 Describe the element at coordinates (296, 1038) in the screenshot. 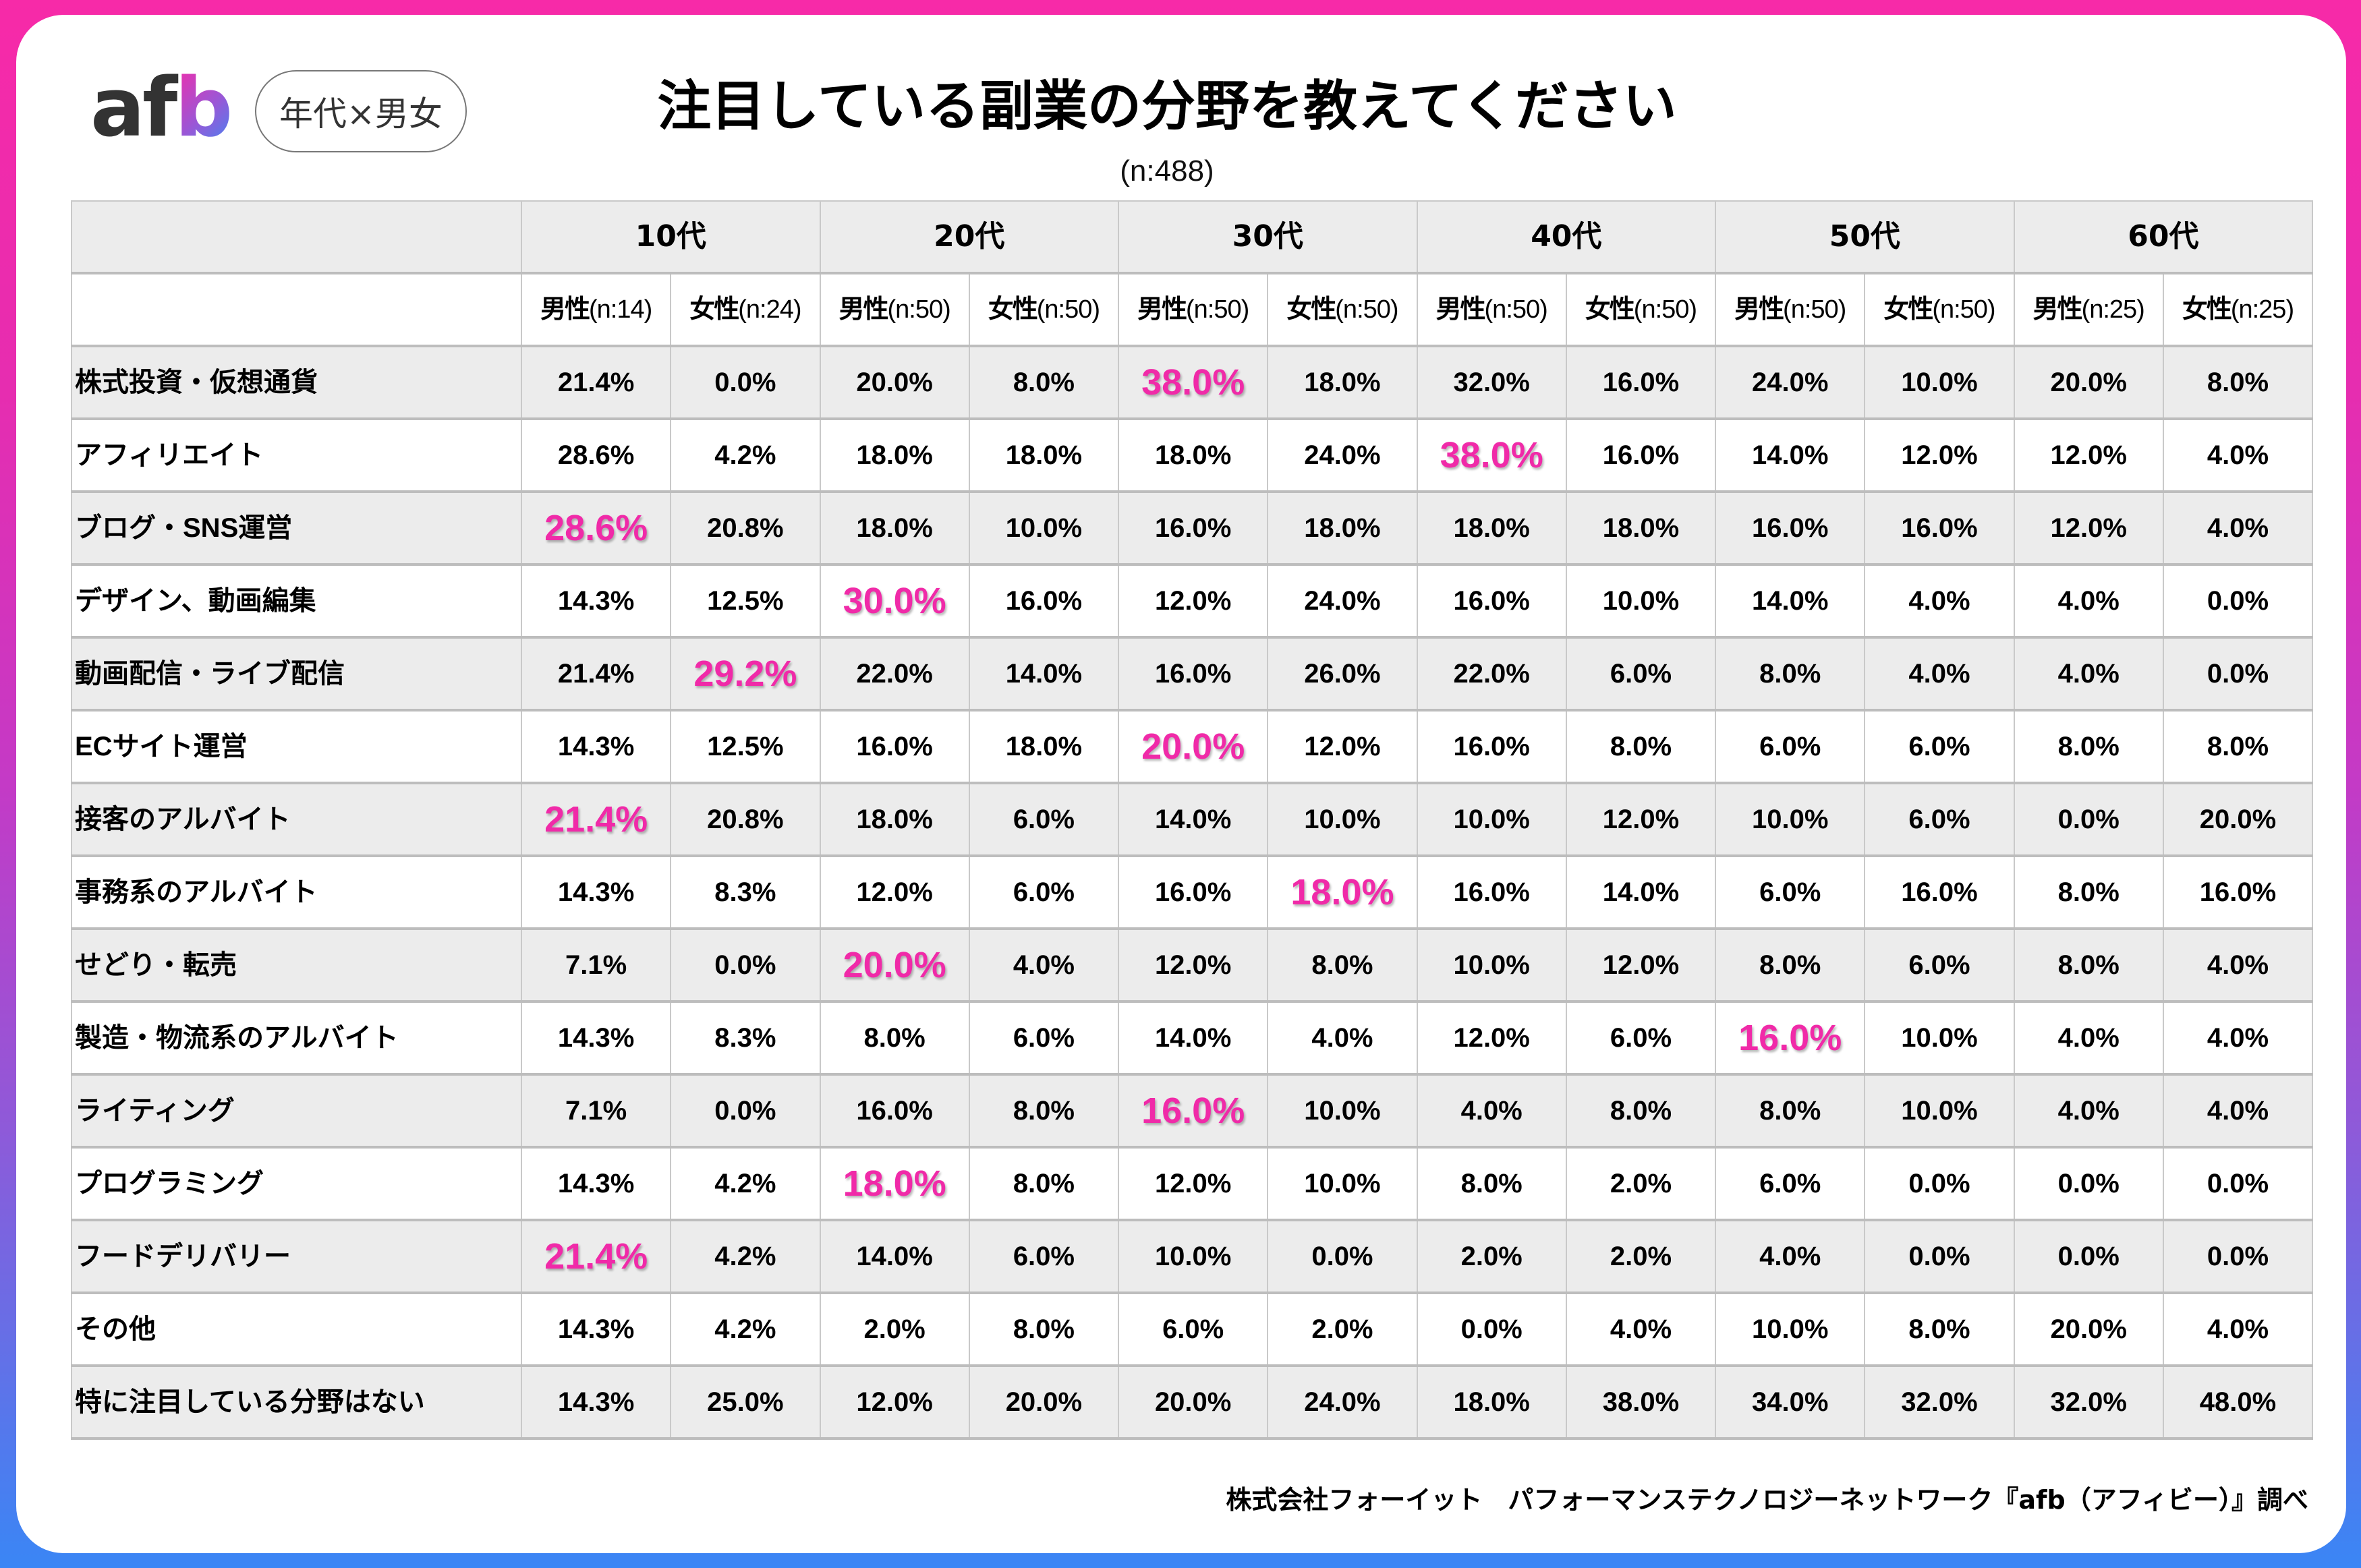

I see `row-label: 製造・物流系のアルバイト` at that location.